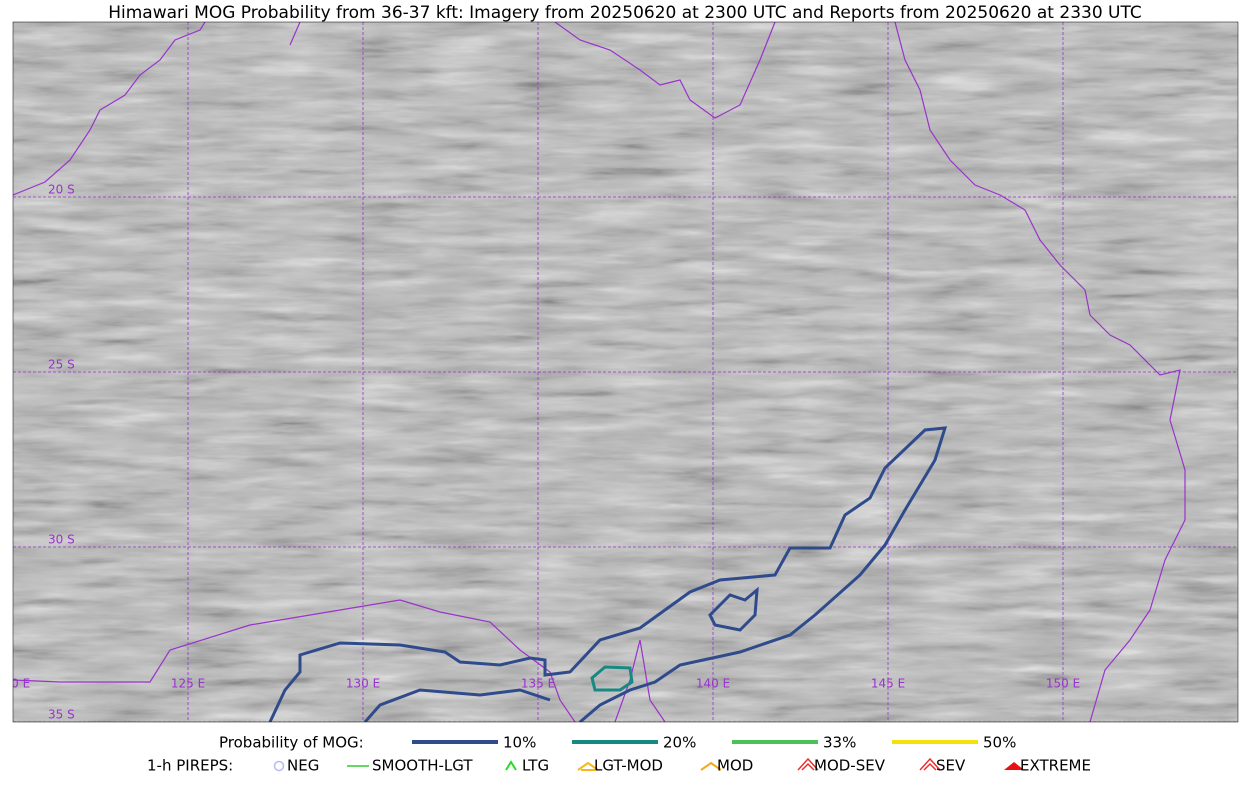 Image resolution: width=1250 pixels, height=786 pixels. Describe the element at coordinates (188, 684) in the screenshot. I see `longitude-label: 125 E` at that location.